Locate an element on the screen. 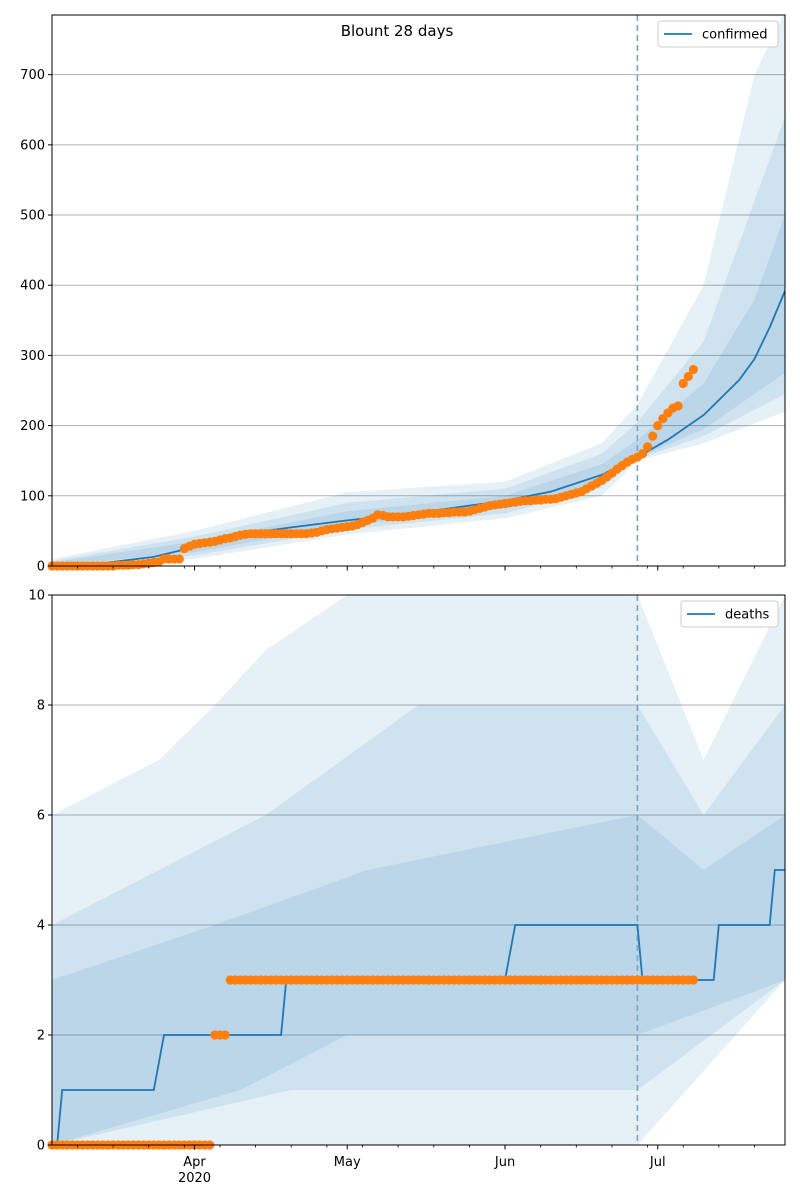 Image resolution: width=800 pixels, height=1200 pixels. deaths-observed-points is located at coordinates (373, 1062).